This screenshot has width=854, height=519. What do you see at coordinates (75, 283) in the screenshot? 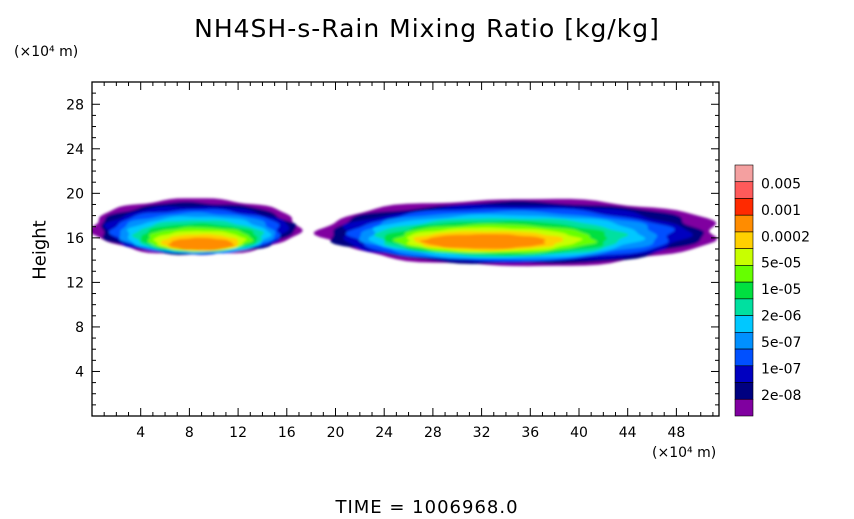
I see `y-tick-label: 12` at bounding box center [75, 283].